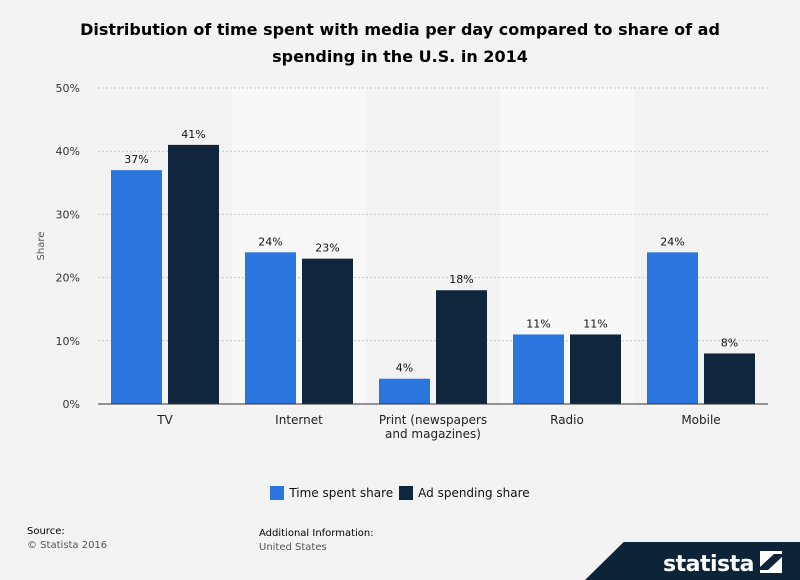  Describe the element at coordinates (41, 246) in the screenshot. I see `y-axis-label: Share` at that location.